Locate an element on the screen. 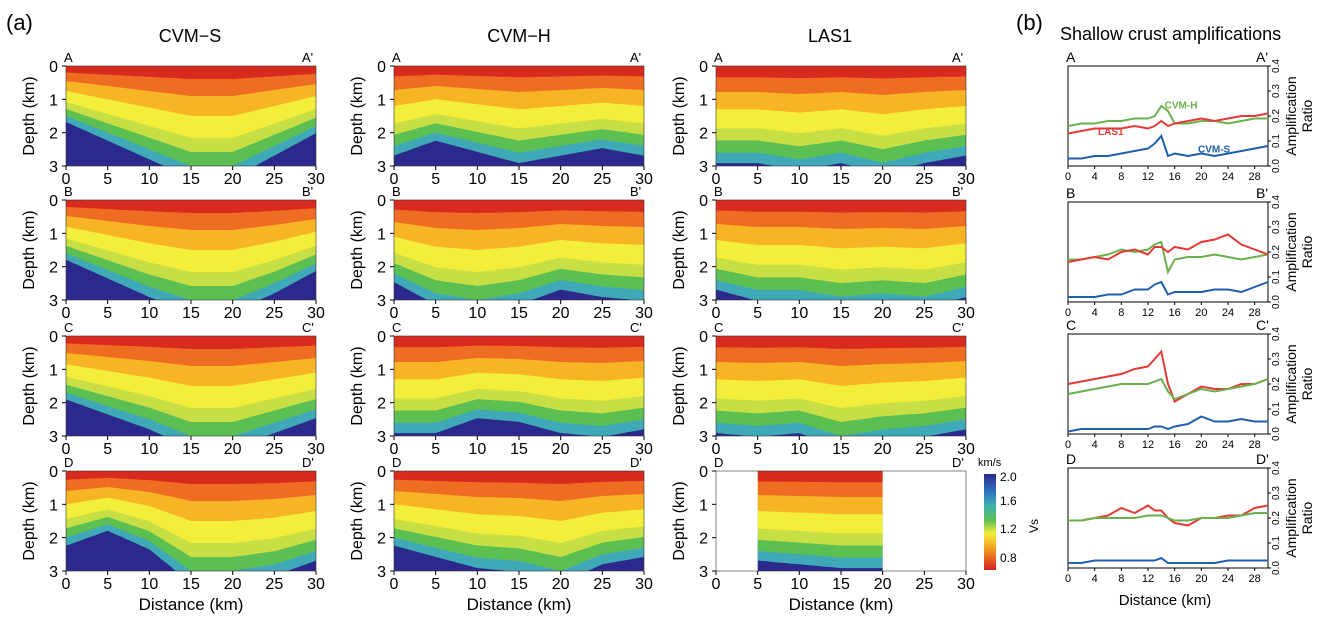 The height and width of the screenshot is (623, 1333). colorbar-tick: 2.0 is located at coordinates (1008, 477).